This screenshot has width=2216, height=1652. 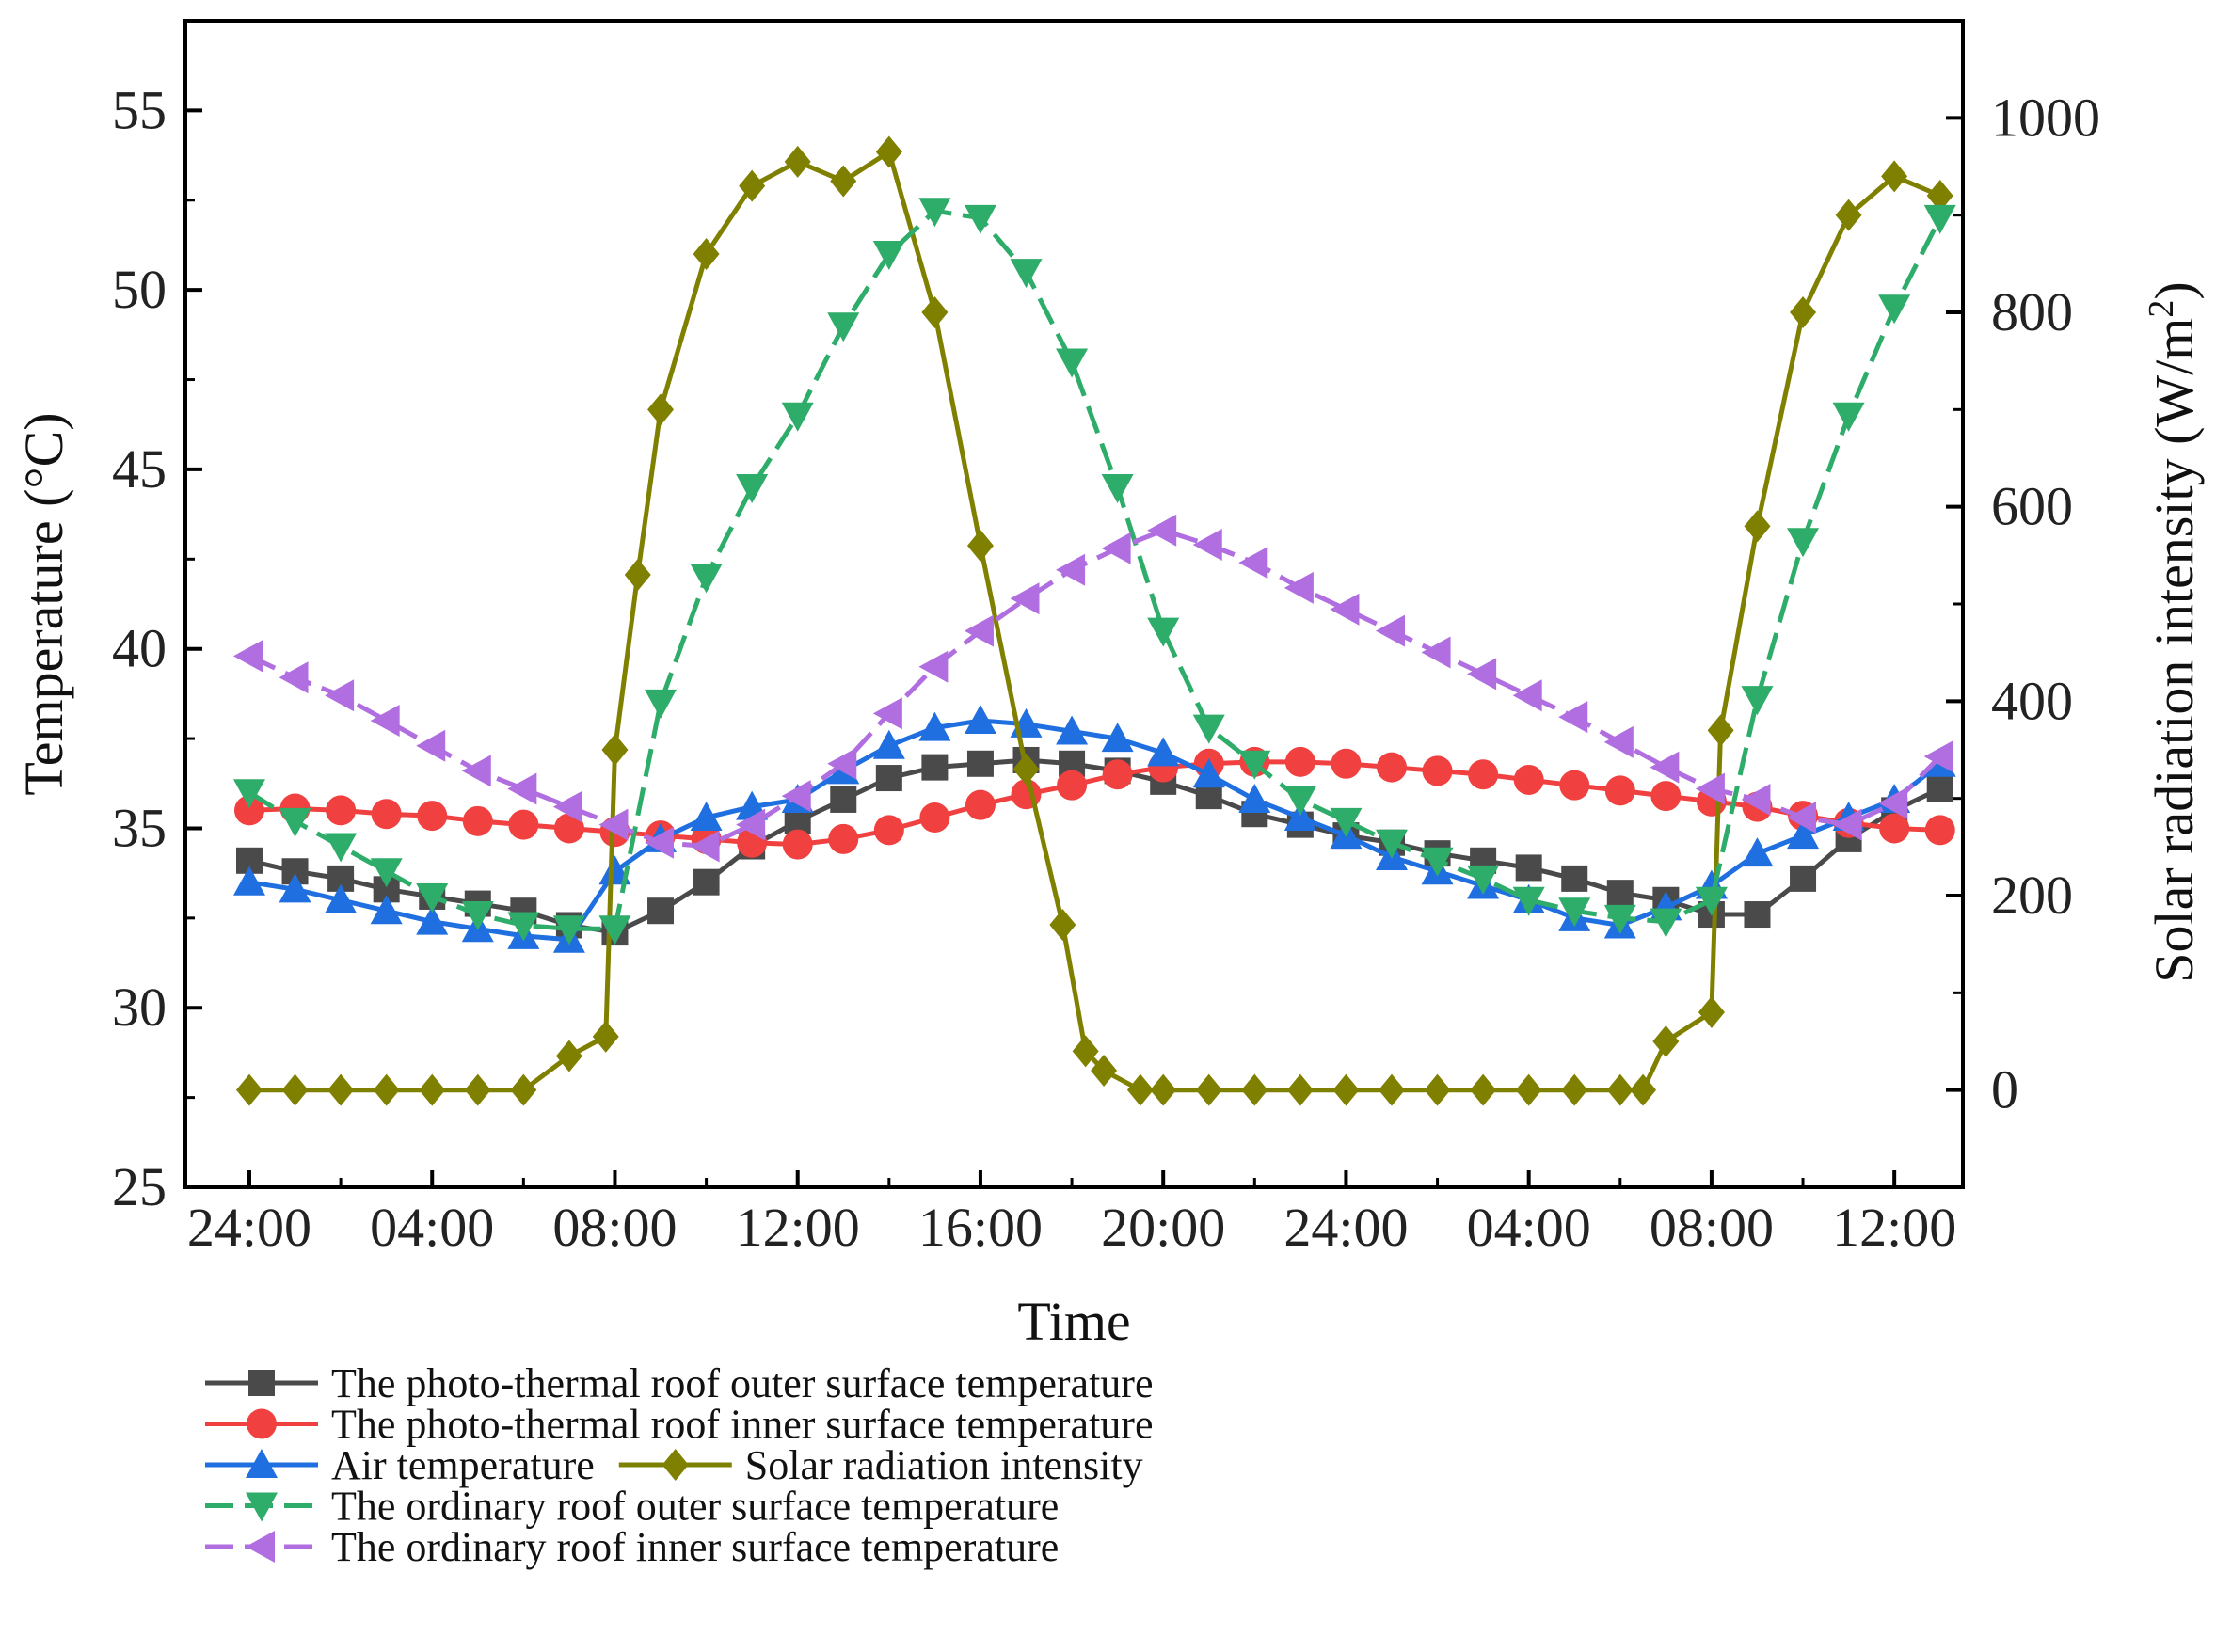 What do you see at coordinates (1073, 1321) in the screenshot?
I see `x-axis-title: Time` at bounding box center [1073, 1321].